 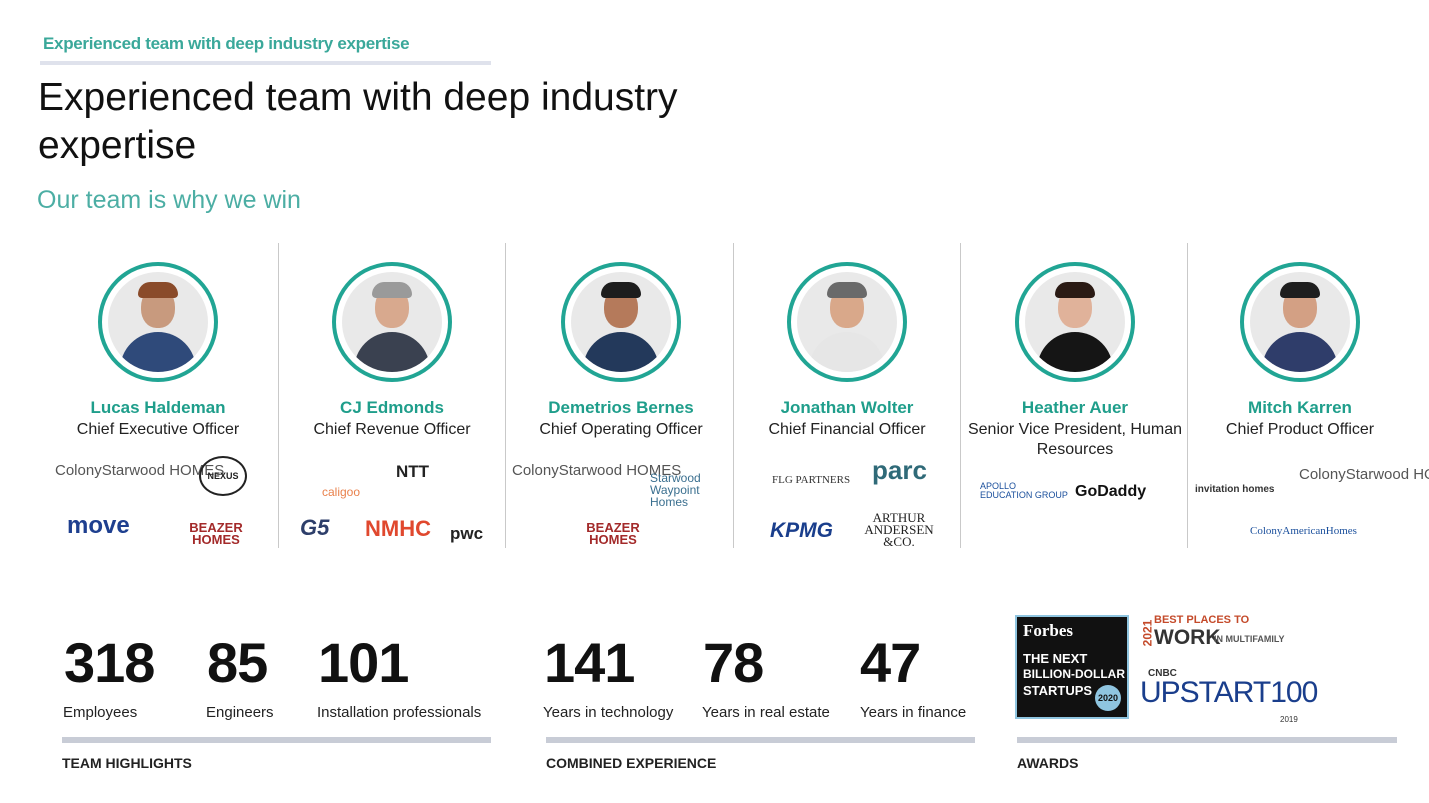 I want to click on stat-employees-value: 318, so click(x=109, y=662).